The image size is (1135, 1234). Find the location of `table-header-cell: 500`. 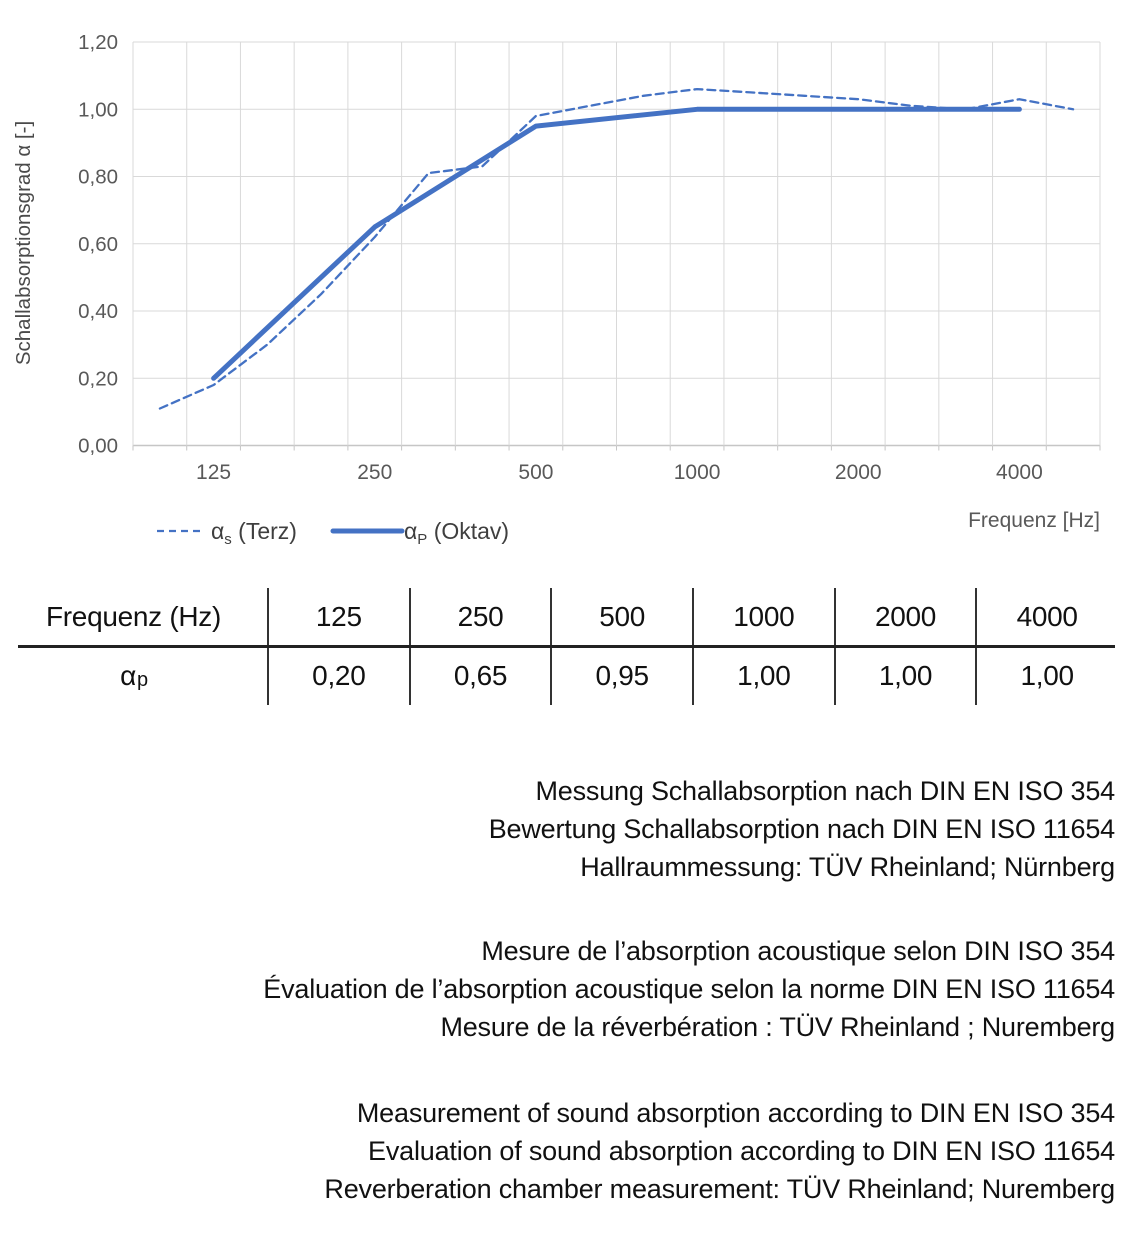

table-header-cell: 500 is located at coordinates (621, 616).